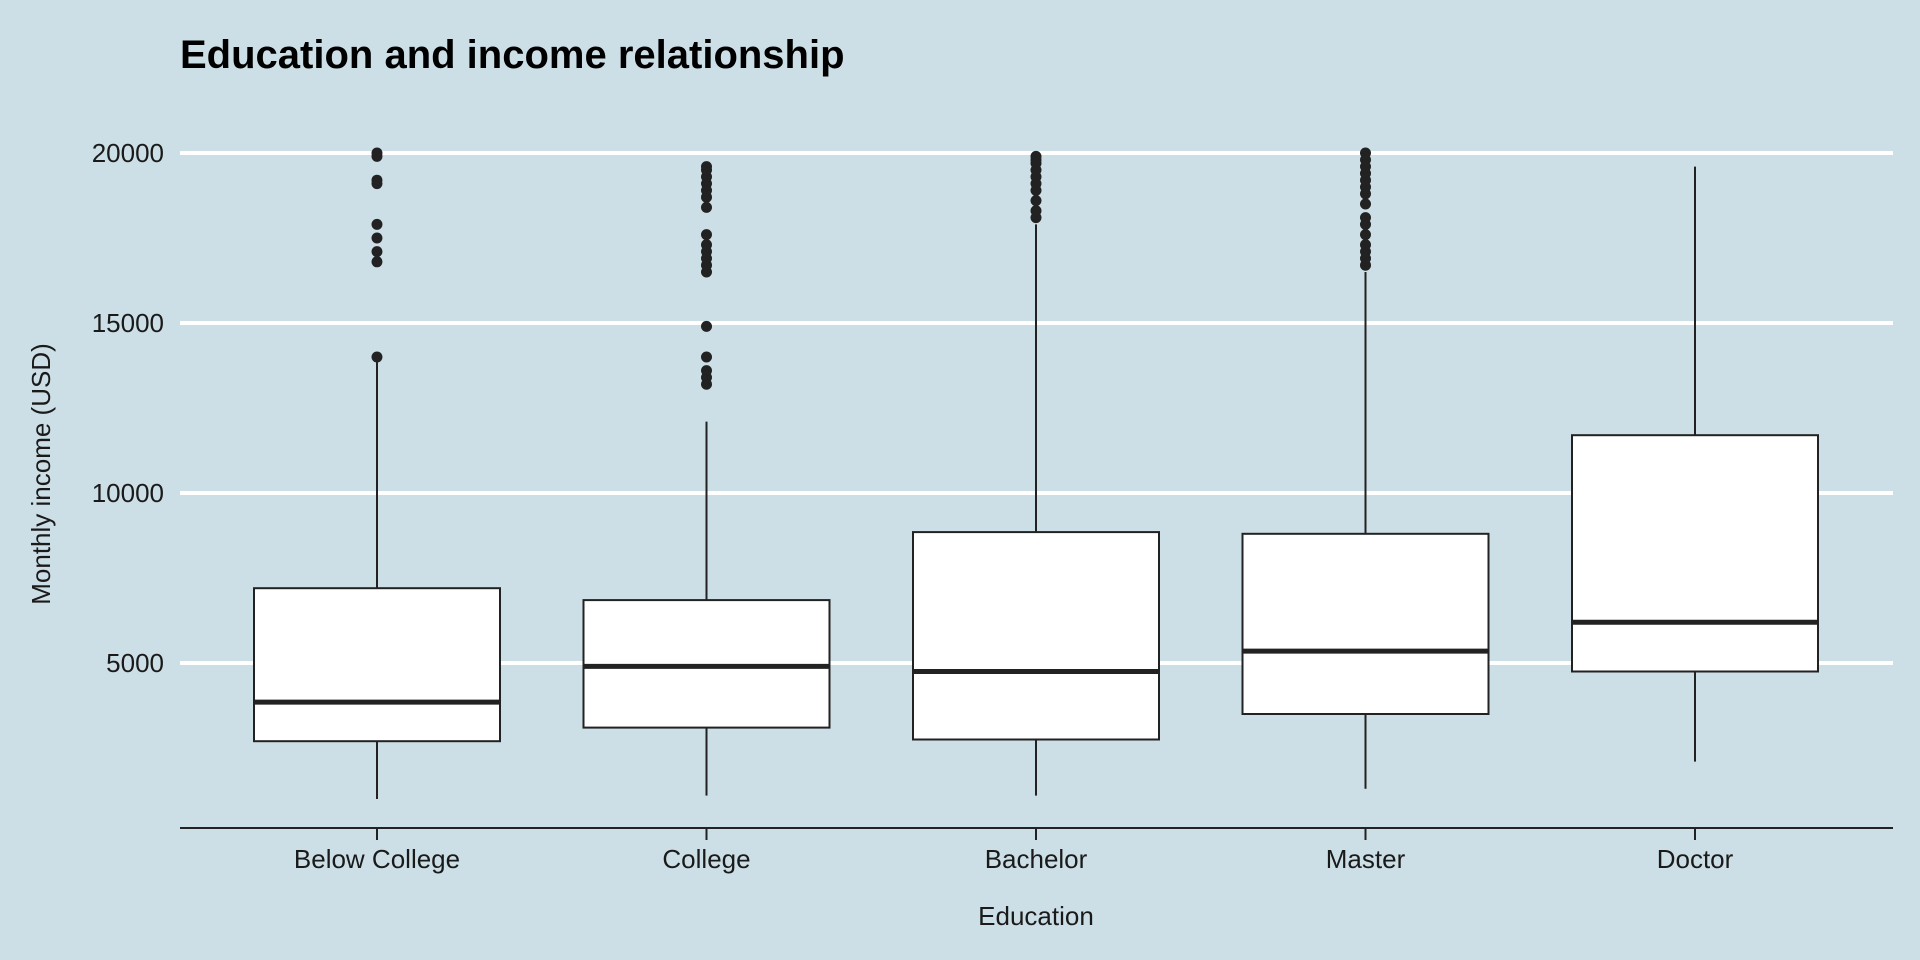  What do you see at coordinates (377, 859) in the screenshot?
I see `x-tick-label: Below College` at bounding box center [377, 859].